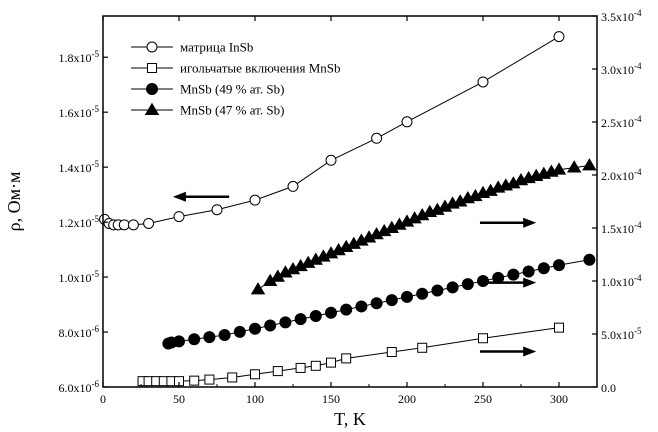 The image size is (658, 432). Describe the element at coordinates (559, 399) in the screenshot. I see `x-tick-label: 300` at that location.